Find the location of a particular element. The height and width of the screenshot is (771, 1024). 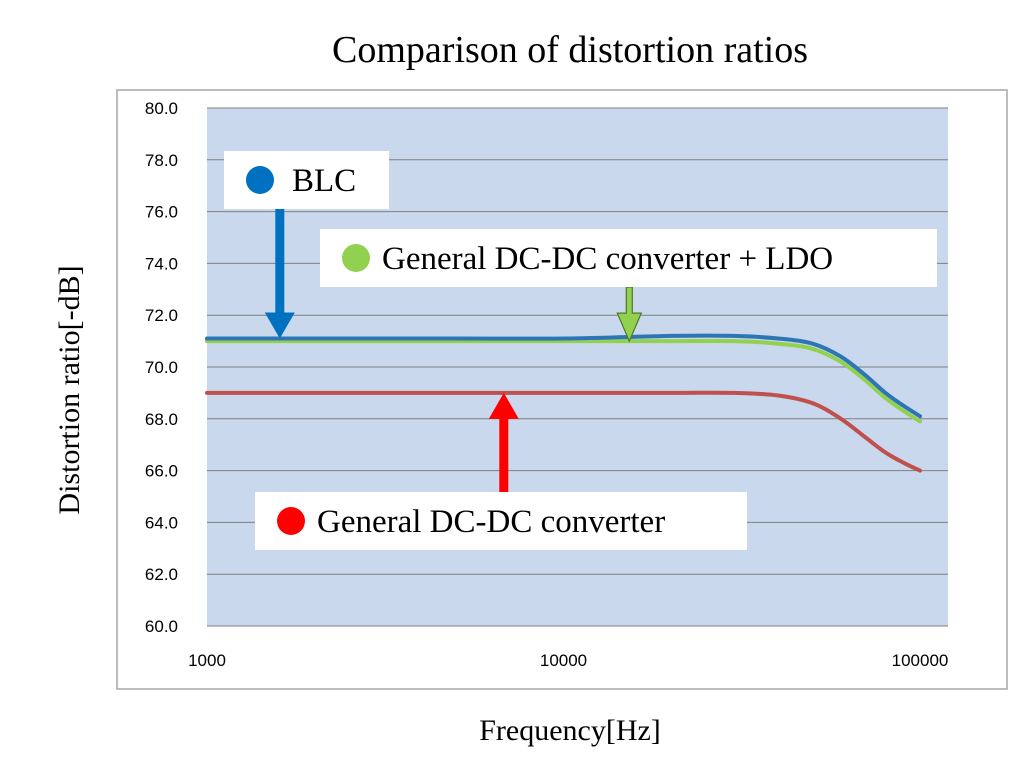

callout-blc: BLC is located at coordinates (306, 245).